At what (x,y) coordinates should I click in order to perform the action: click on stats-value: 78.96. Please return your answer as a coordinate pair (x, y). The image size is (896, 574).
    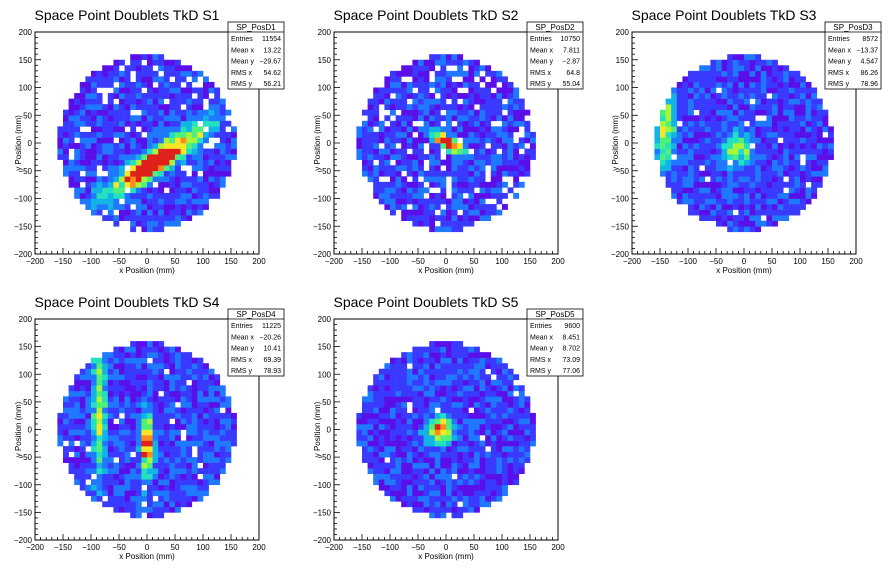
    Looking at the image, I should click on (869, 84).